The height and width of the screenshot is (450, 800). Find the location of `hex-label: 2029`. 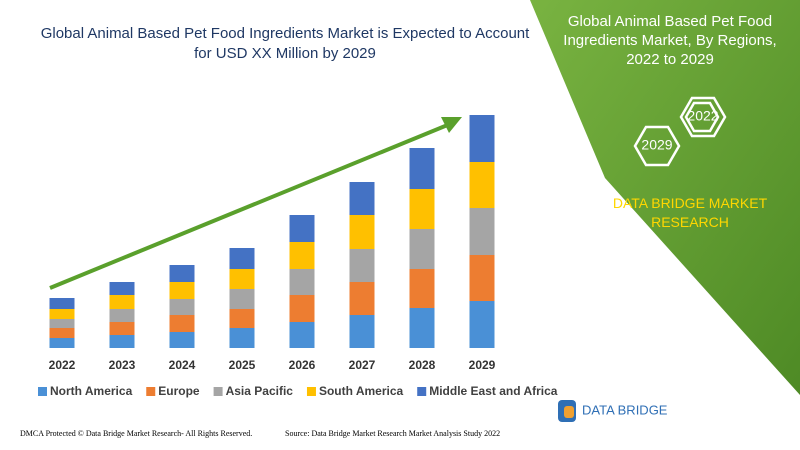

hex-label: 2029 is located at coordinates (656, 145).